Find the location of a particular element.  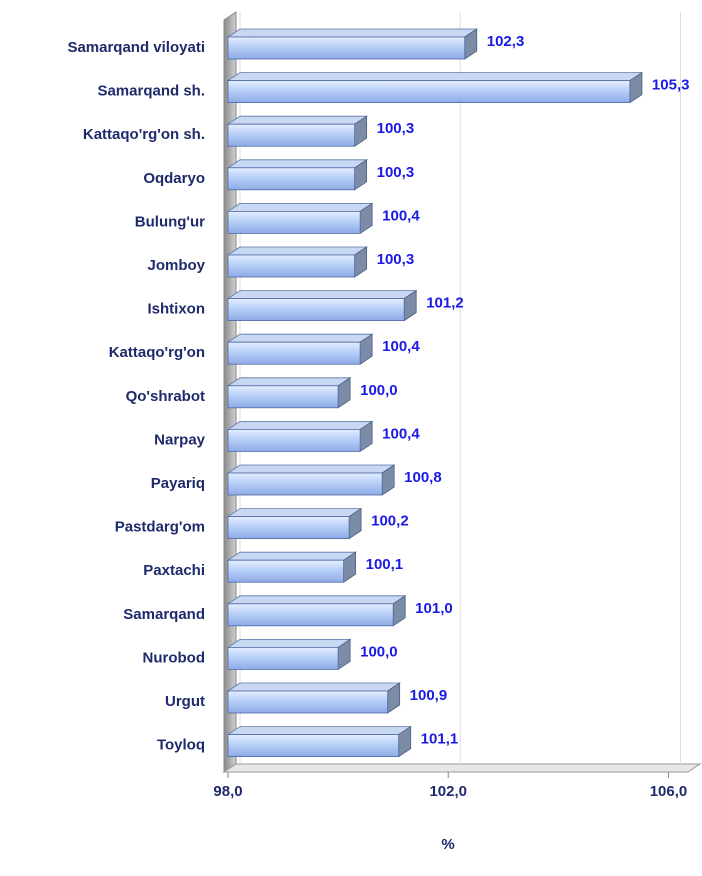

y-tick-label: Pastdarg'om is located at coordinates (160, 527).